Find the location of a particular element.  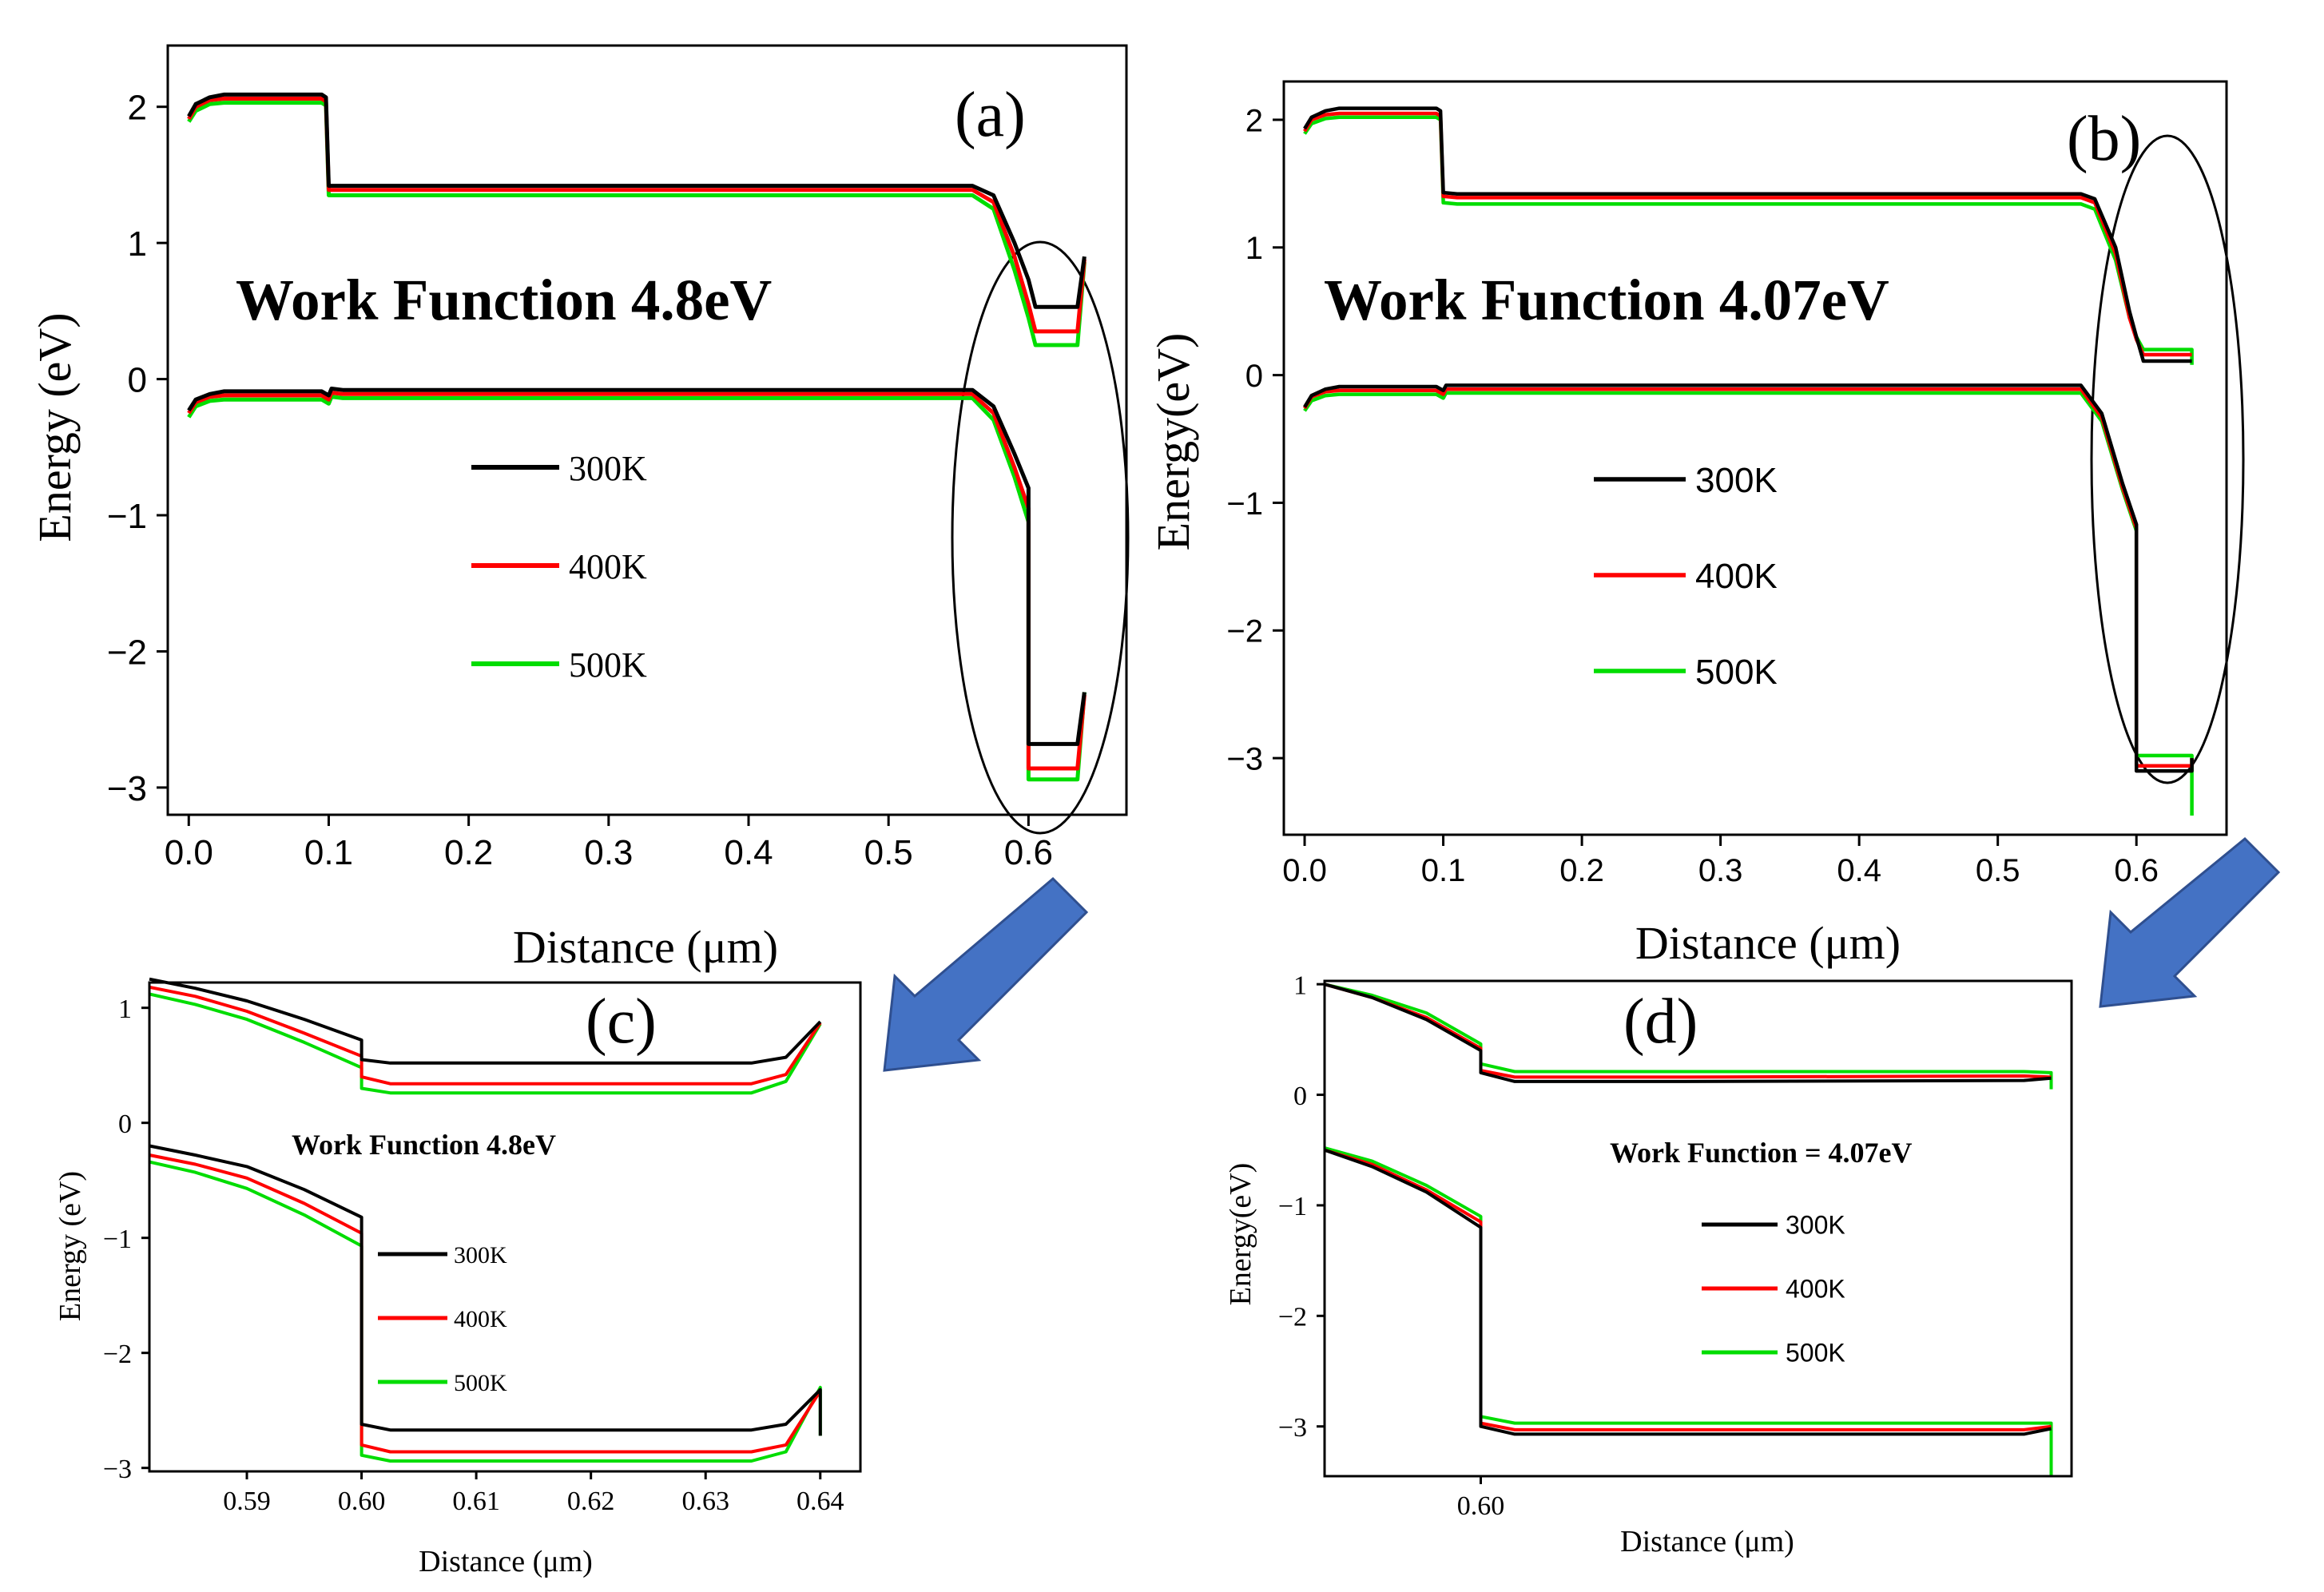

arrow-a-to-c-shape is located at coordinates (986, 974).